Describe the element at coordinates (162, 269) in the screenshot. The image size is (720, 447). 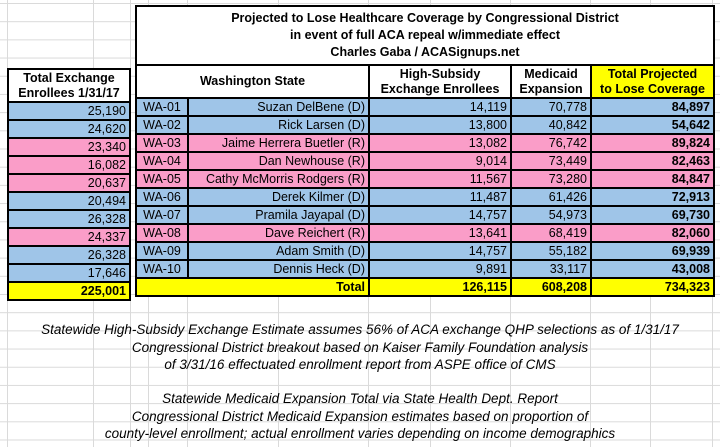
I see `district-cell: WA-10` at that location.